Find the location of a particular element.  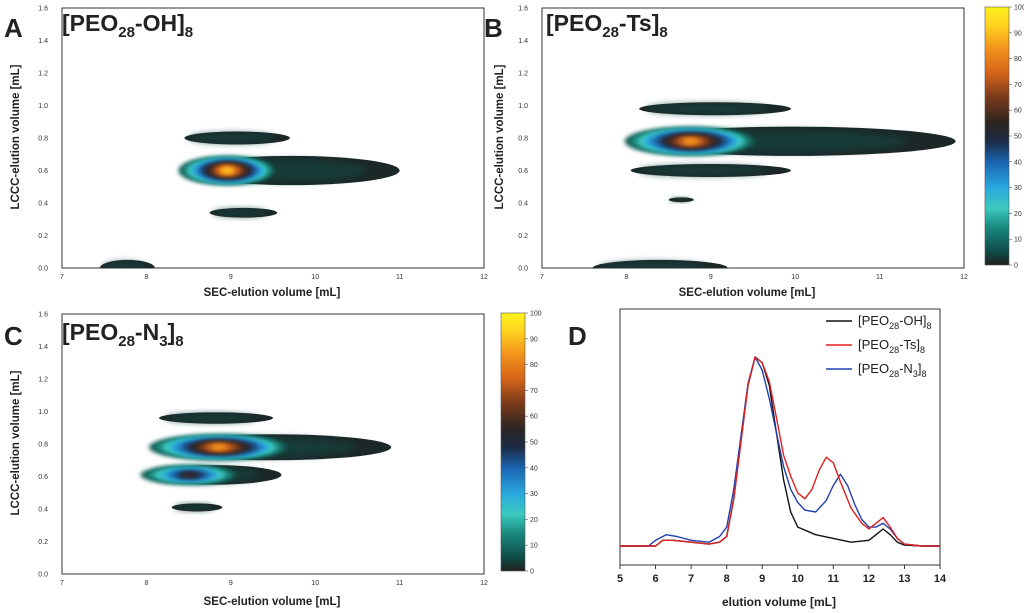

trace-n3 is located at coordinates (780, 451).